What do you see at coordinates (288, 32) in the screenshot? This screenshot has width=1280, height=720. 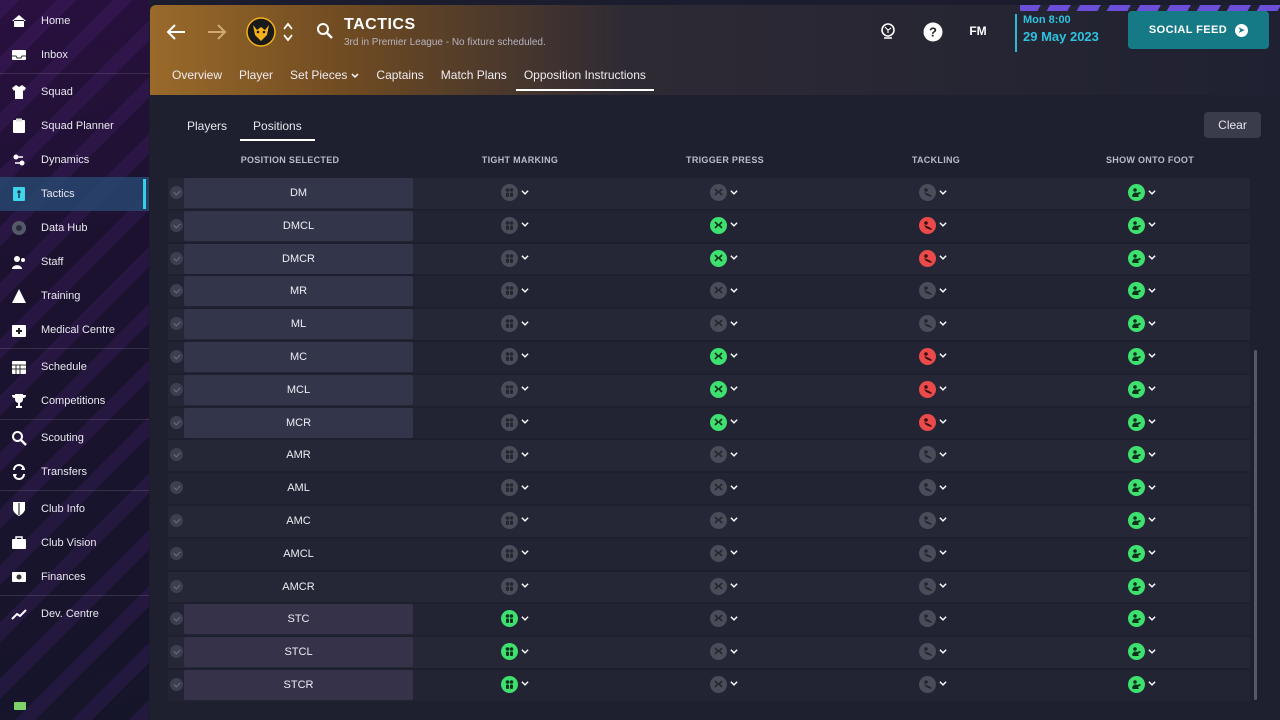 I see `club-switch-chevrons-icon` at bounding box center [288, 32].